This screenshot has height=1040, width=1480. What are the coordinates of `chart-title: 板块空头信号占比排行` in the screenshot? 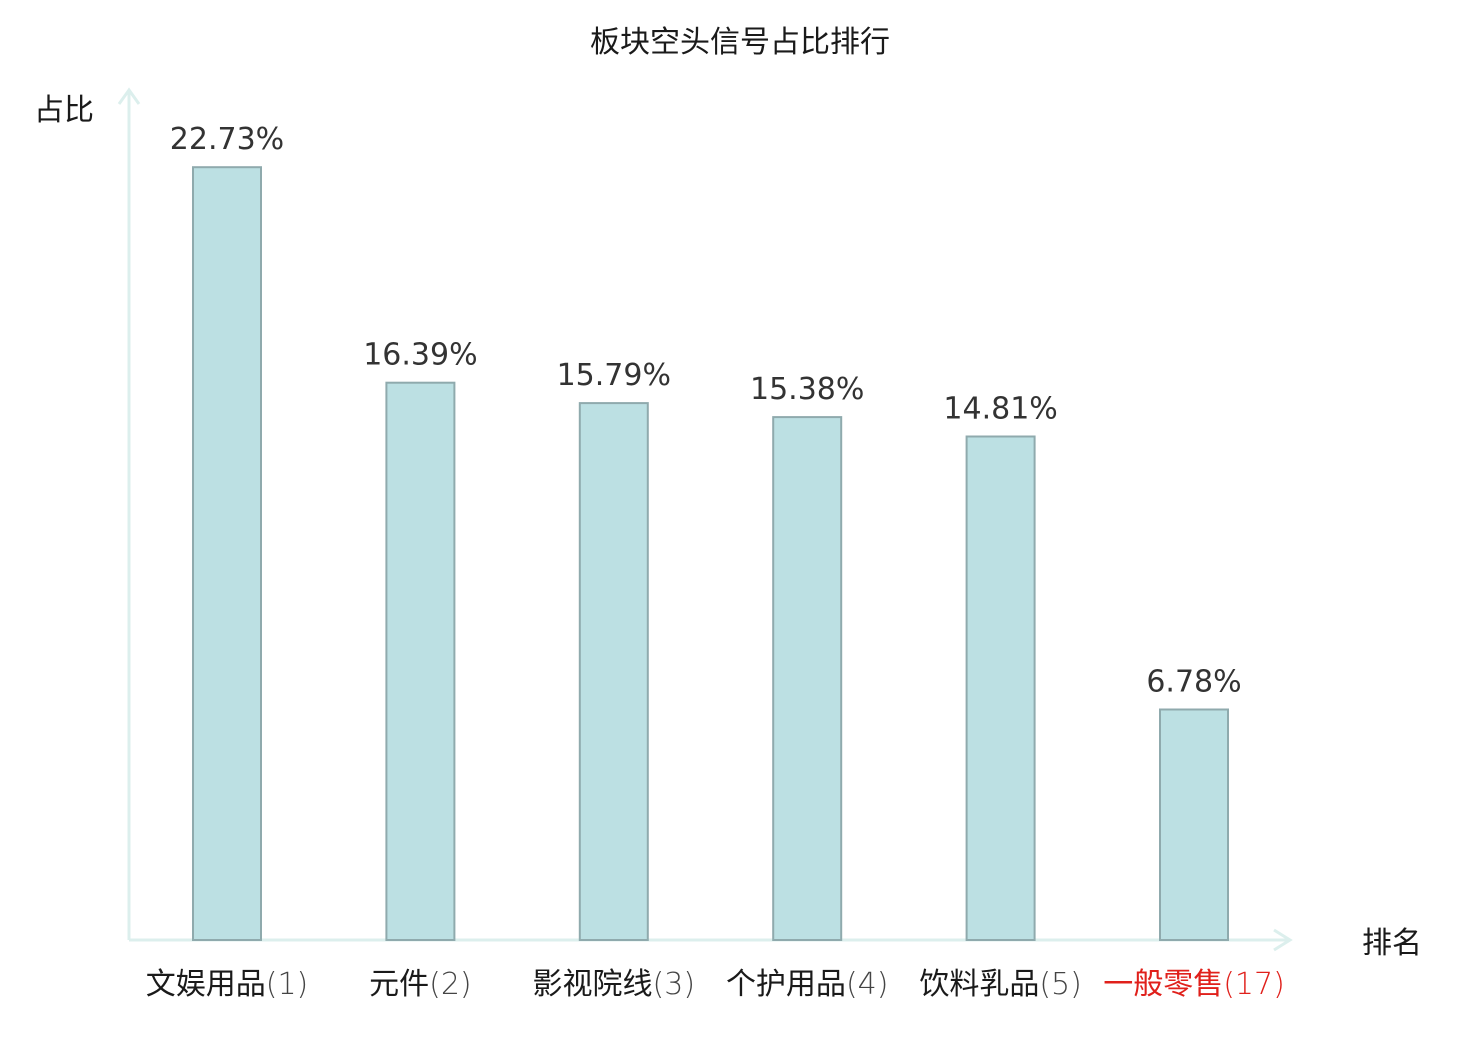 It's located at (740, 42).